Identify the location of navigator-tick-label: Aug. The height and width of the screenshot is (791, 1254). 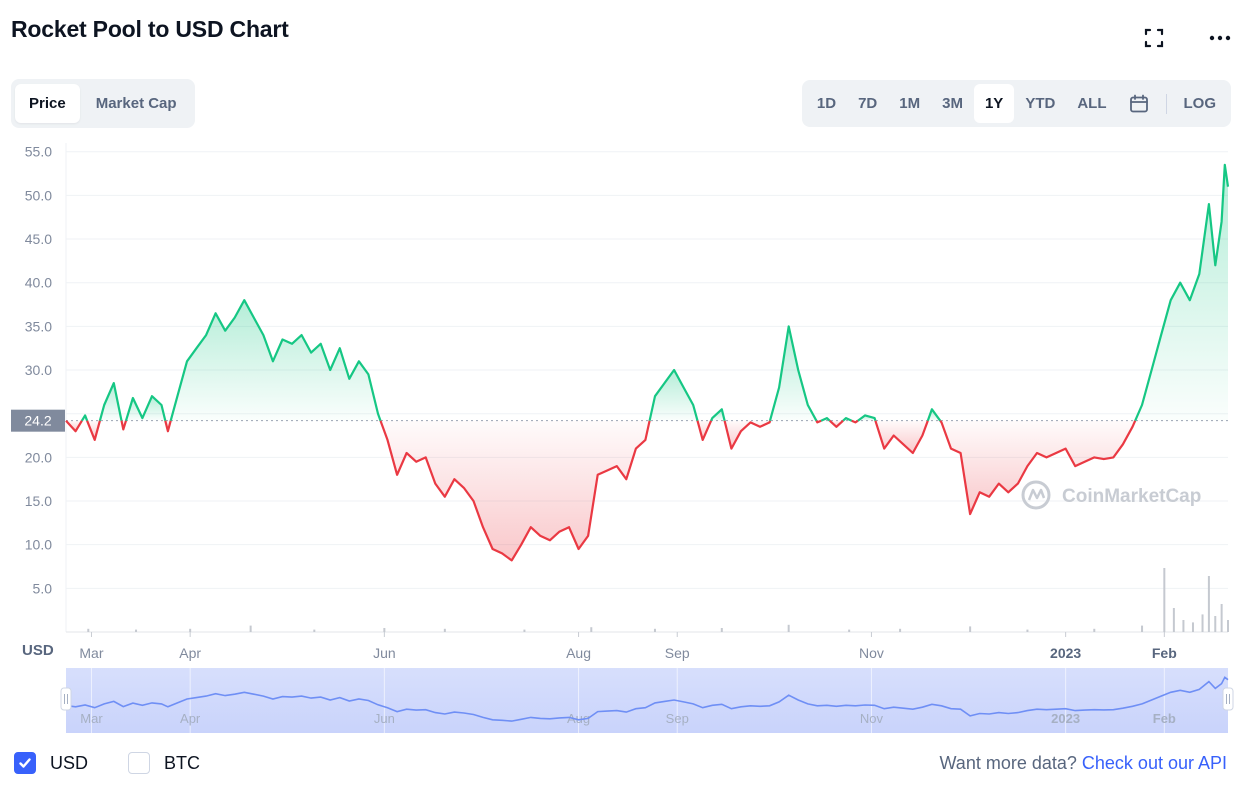
(578, 718).